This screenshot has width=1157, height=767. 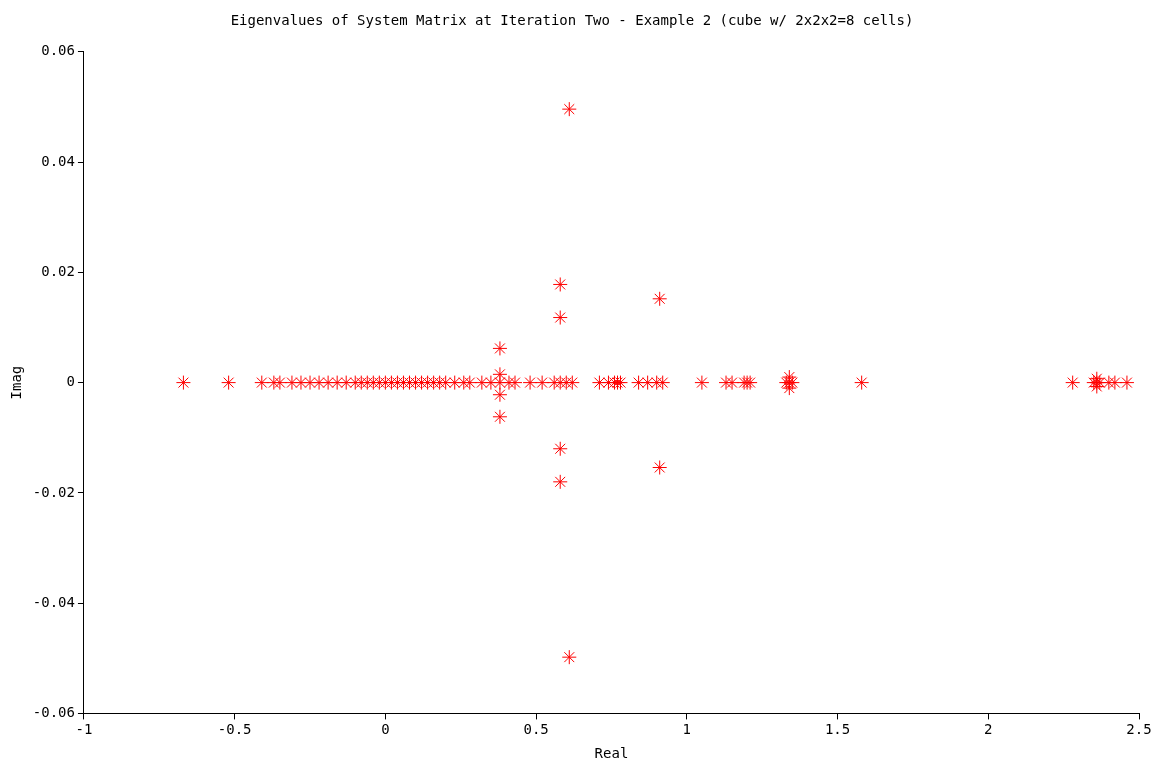 What do you see at coordinates (16, 382) in the screenshot?
I see `y-axis-title: Imag` at bounding box center [16, 382].